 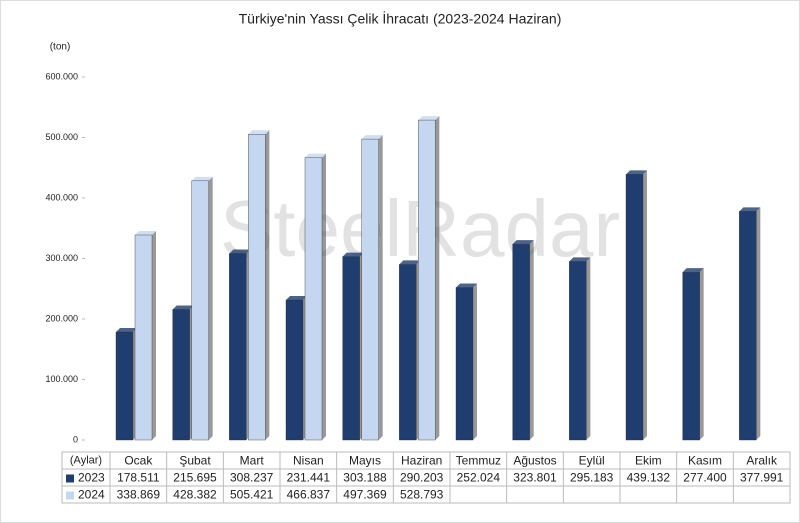 I want to click on table-value: 497.369, so click(x=365, y=495).